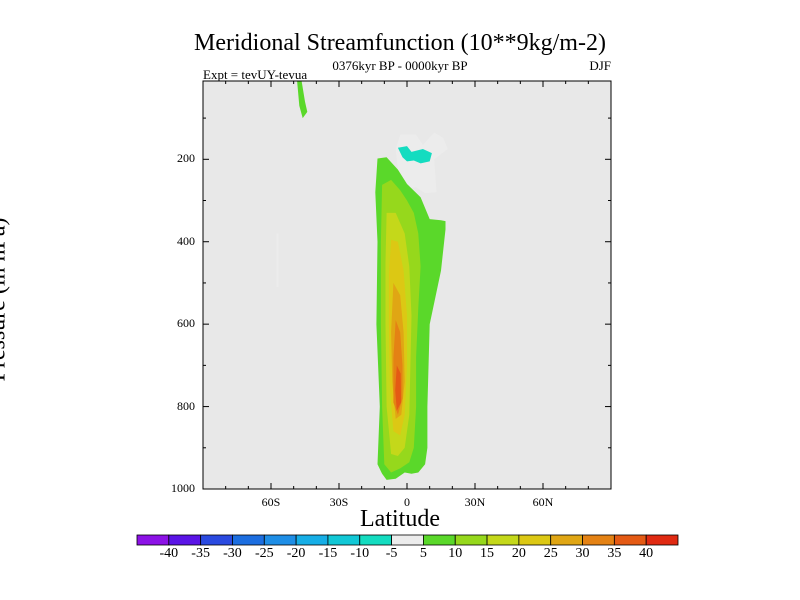 Image resolution: width=800 pixels, height=600 pixels. Describe the element at coordinates (186, 323) in the screenshot. I see `y-tick-label: 600` at that location.